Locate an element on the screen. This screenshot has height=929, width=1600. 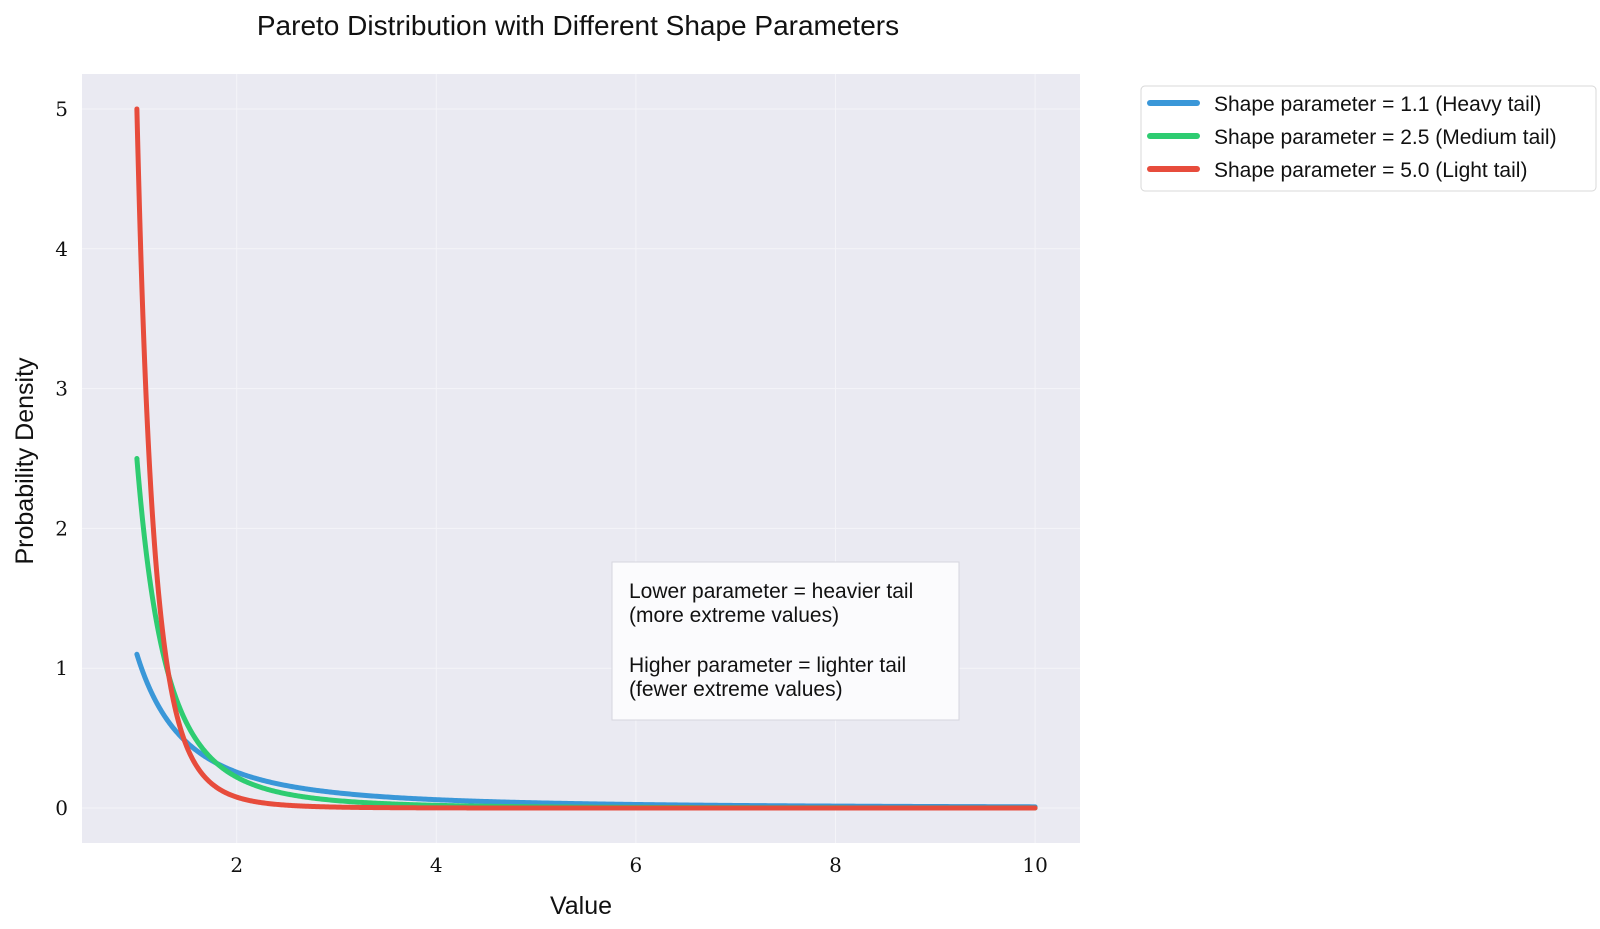
x-tick-label: 4 is located at coordinates (436, 865).